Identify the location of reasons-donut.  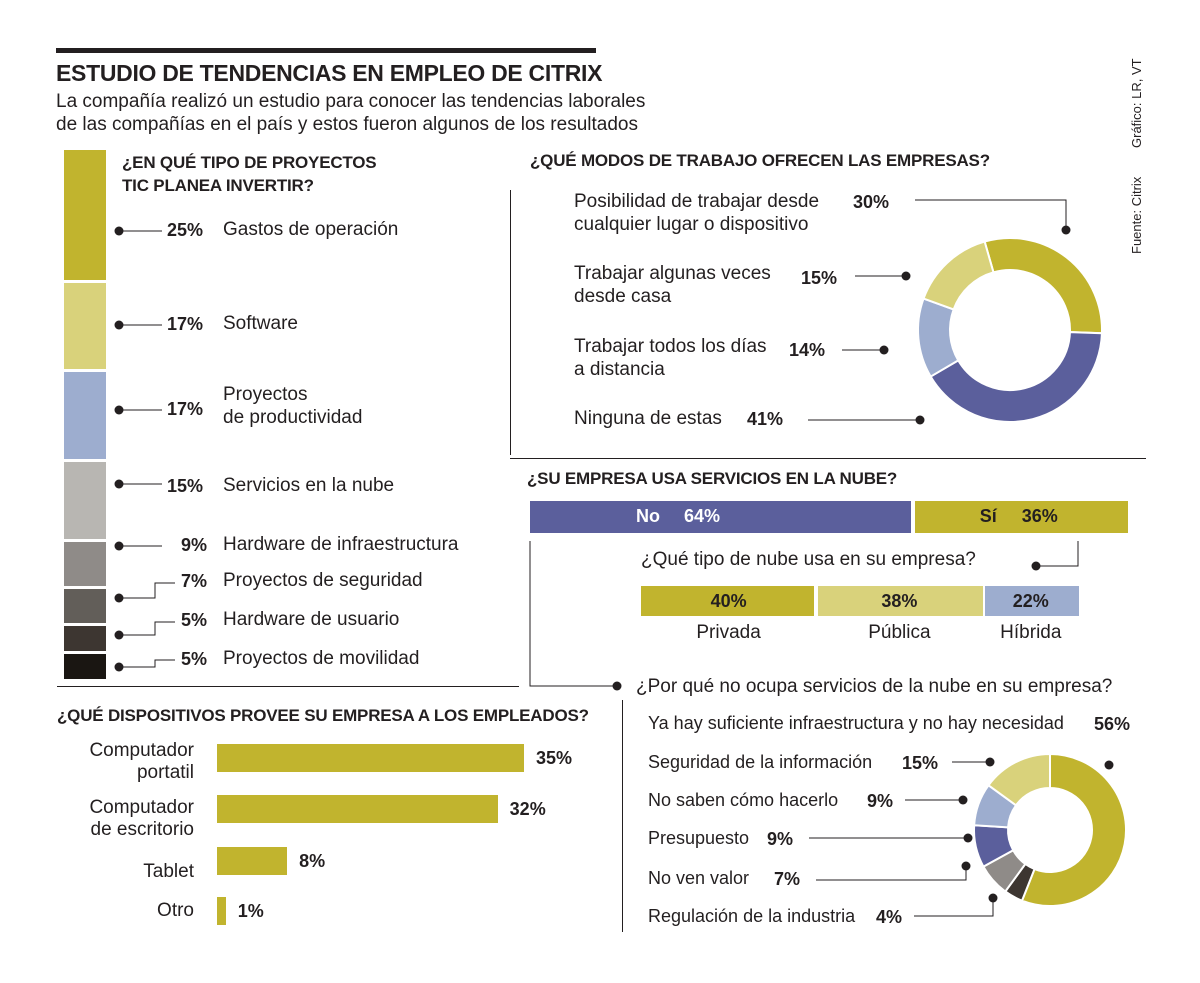
(1050, 829).